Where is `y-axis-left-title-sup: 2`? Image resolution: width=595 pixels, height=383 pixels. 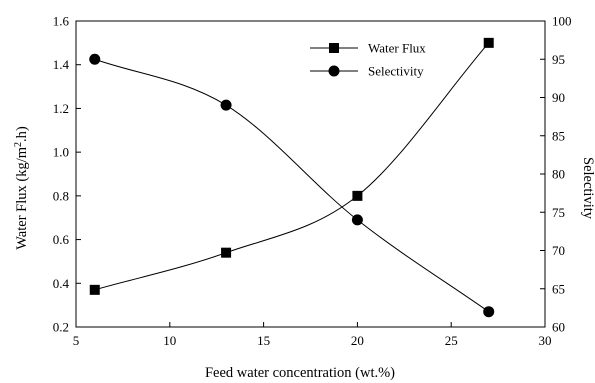 y-axis-left-title-sup: 2 is located at coordinates (18, 144).